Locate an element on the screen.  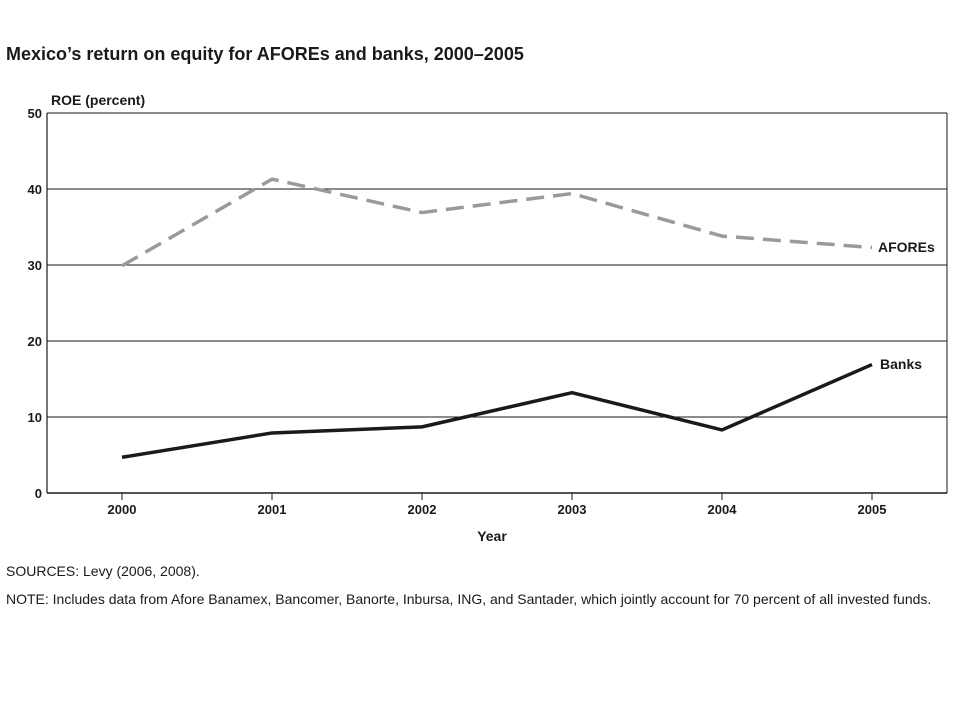
series-label-banks: Banks is located at coordinates (901, 364).